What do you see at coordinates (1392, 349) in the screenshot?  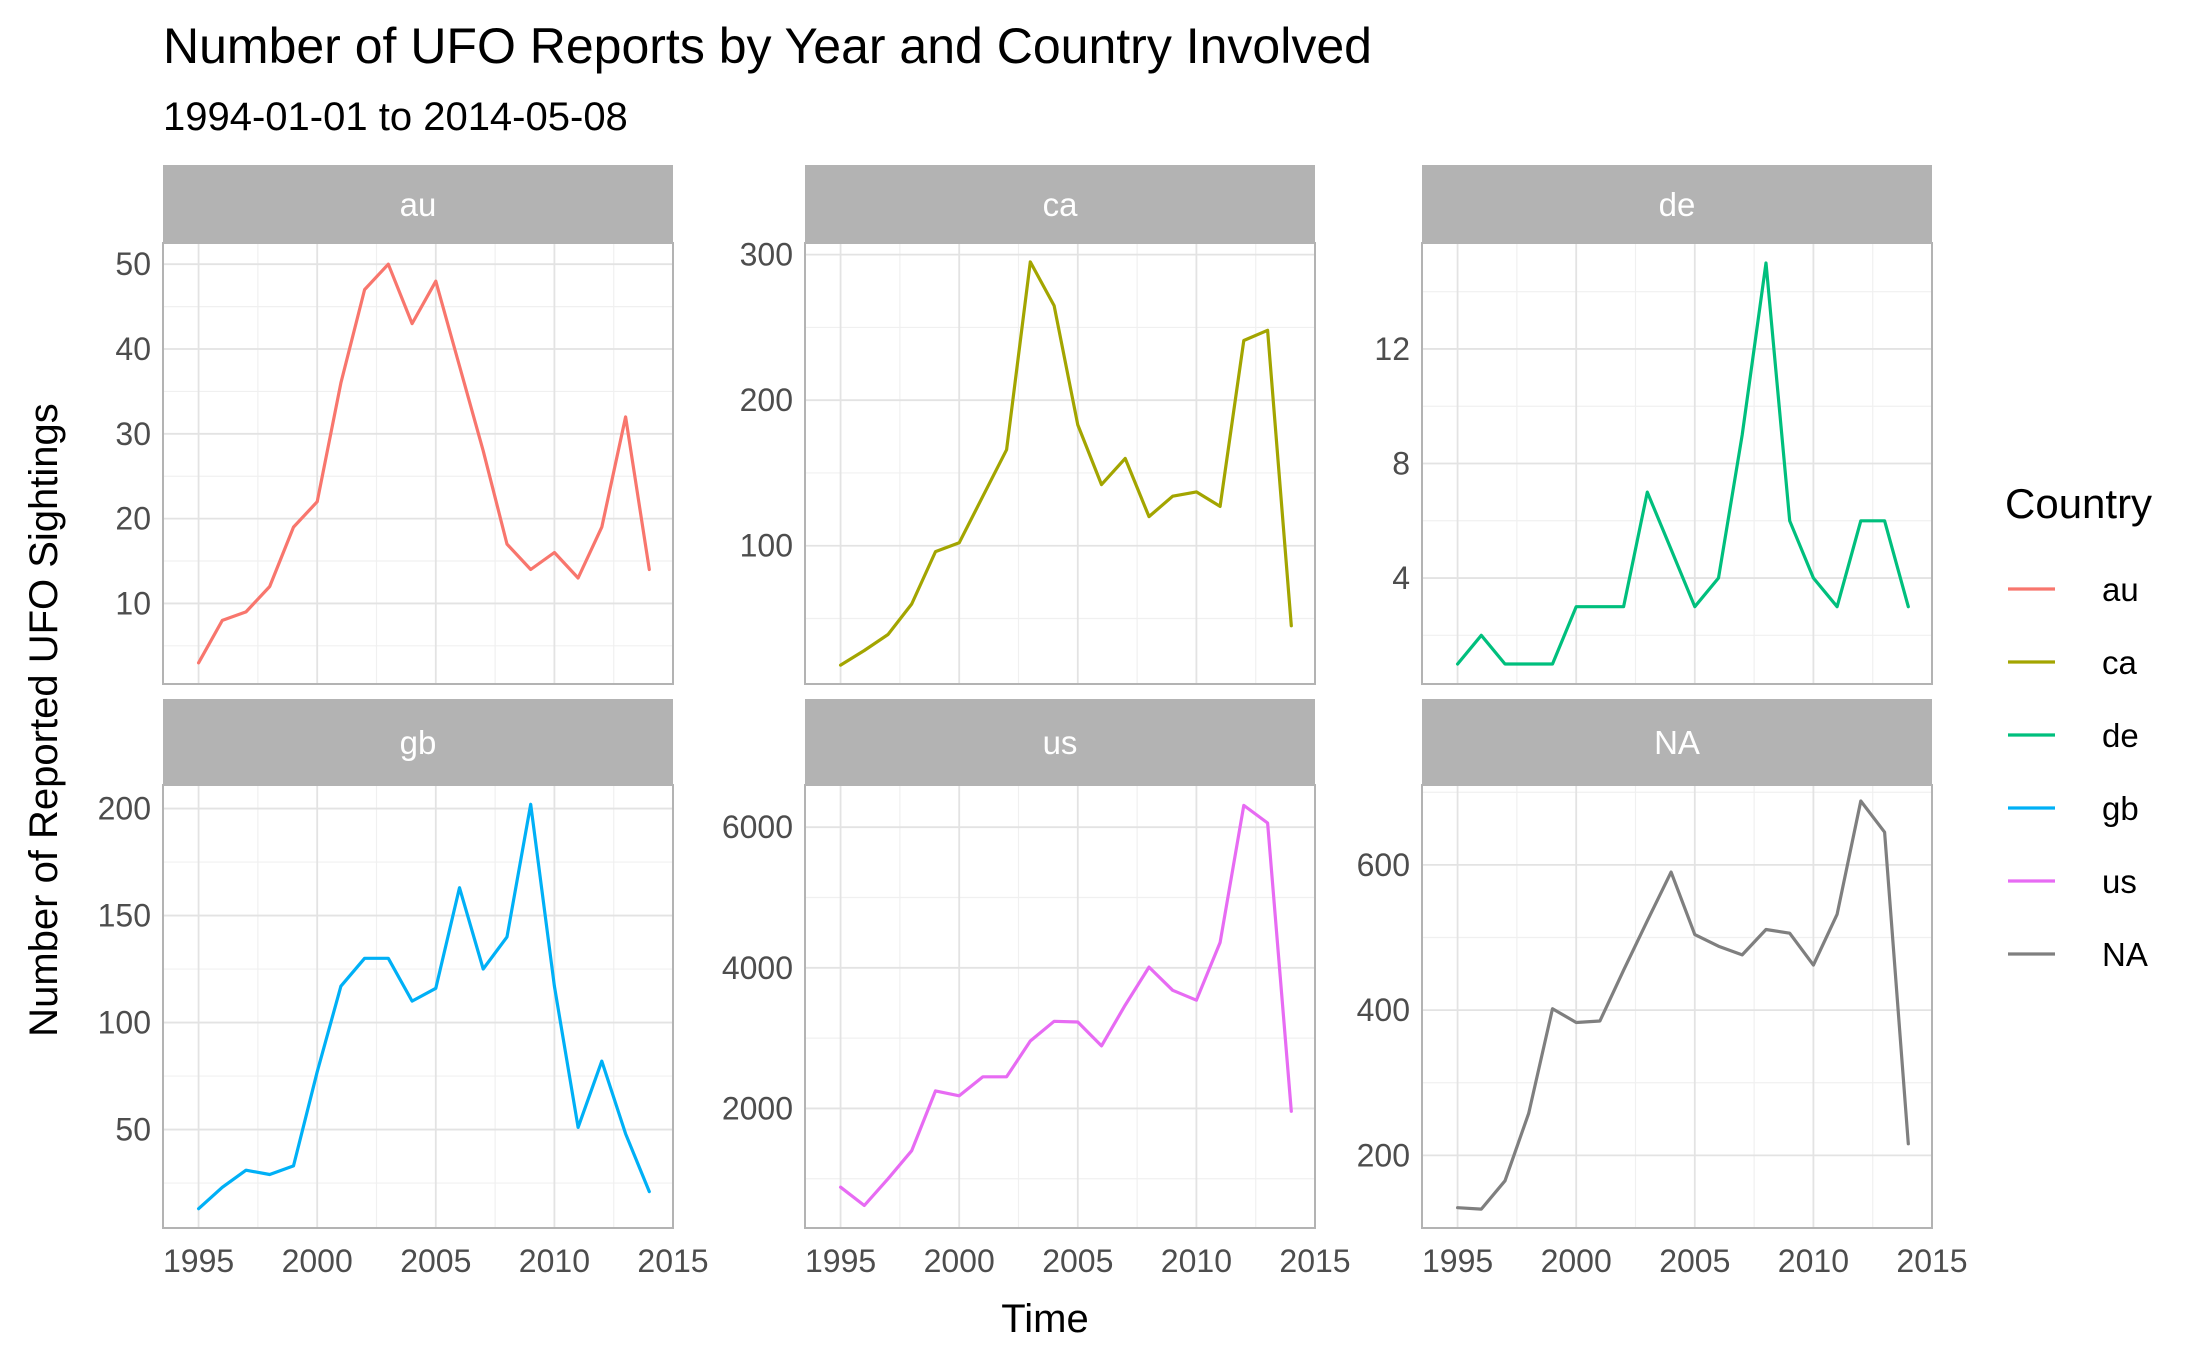 I see `y-tick-label: 12` at bounding box center [1392, 349].